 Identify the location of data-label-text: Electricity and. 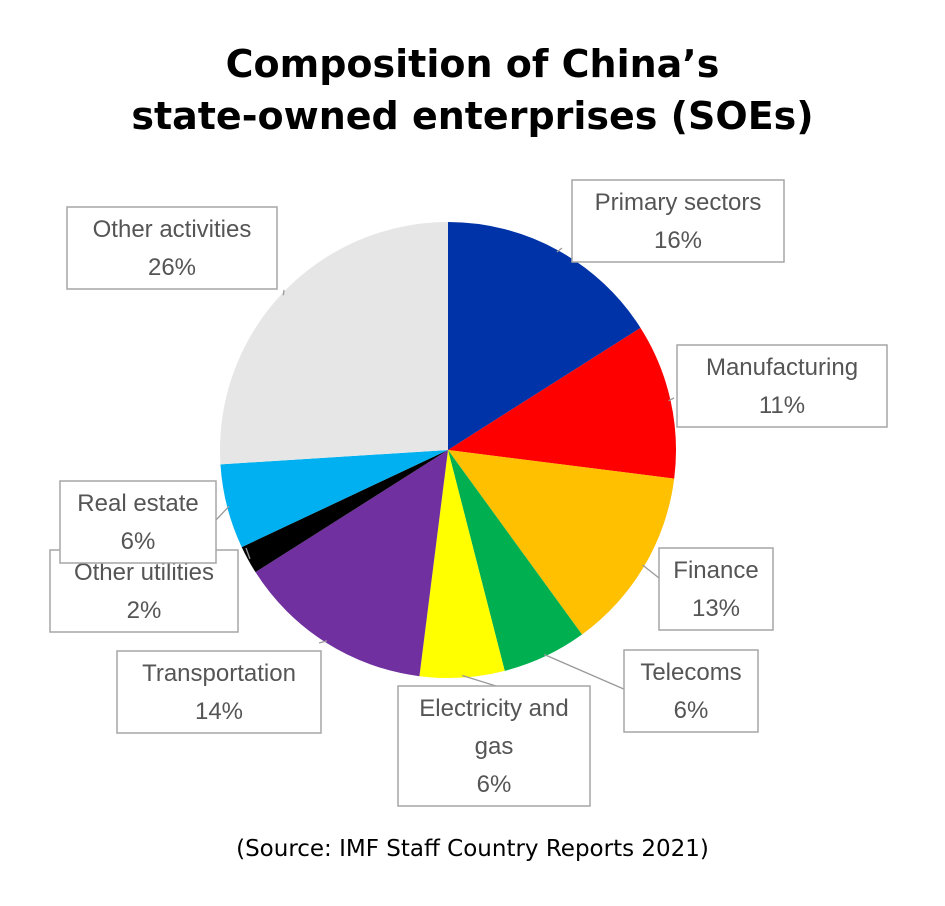
(493, 708).